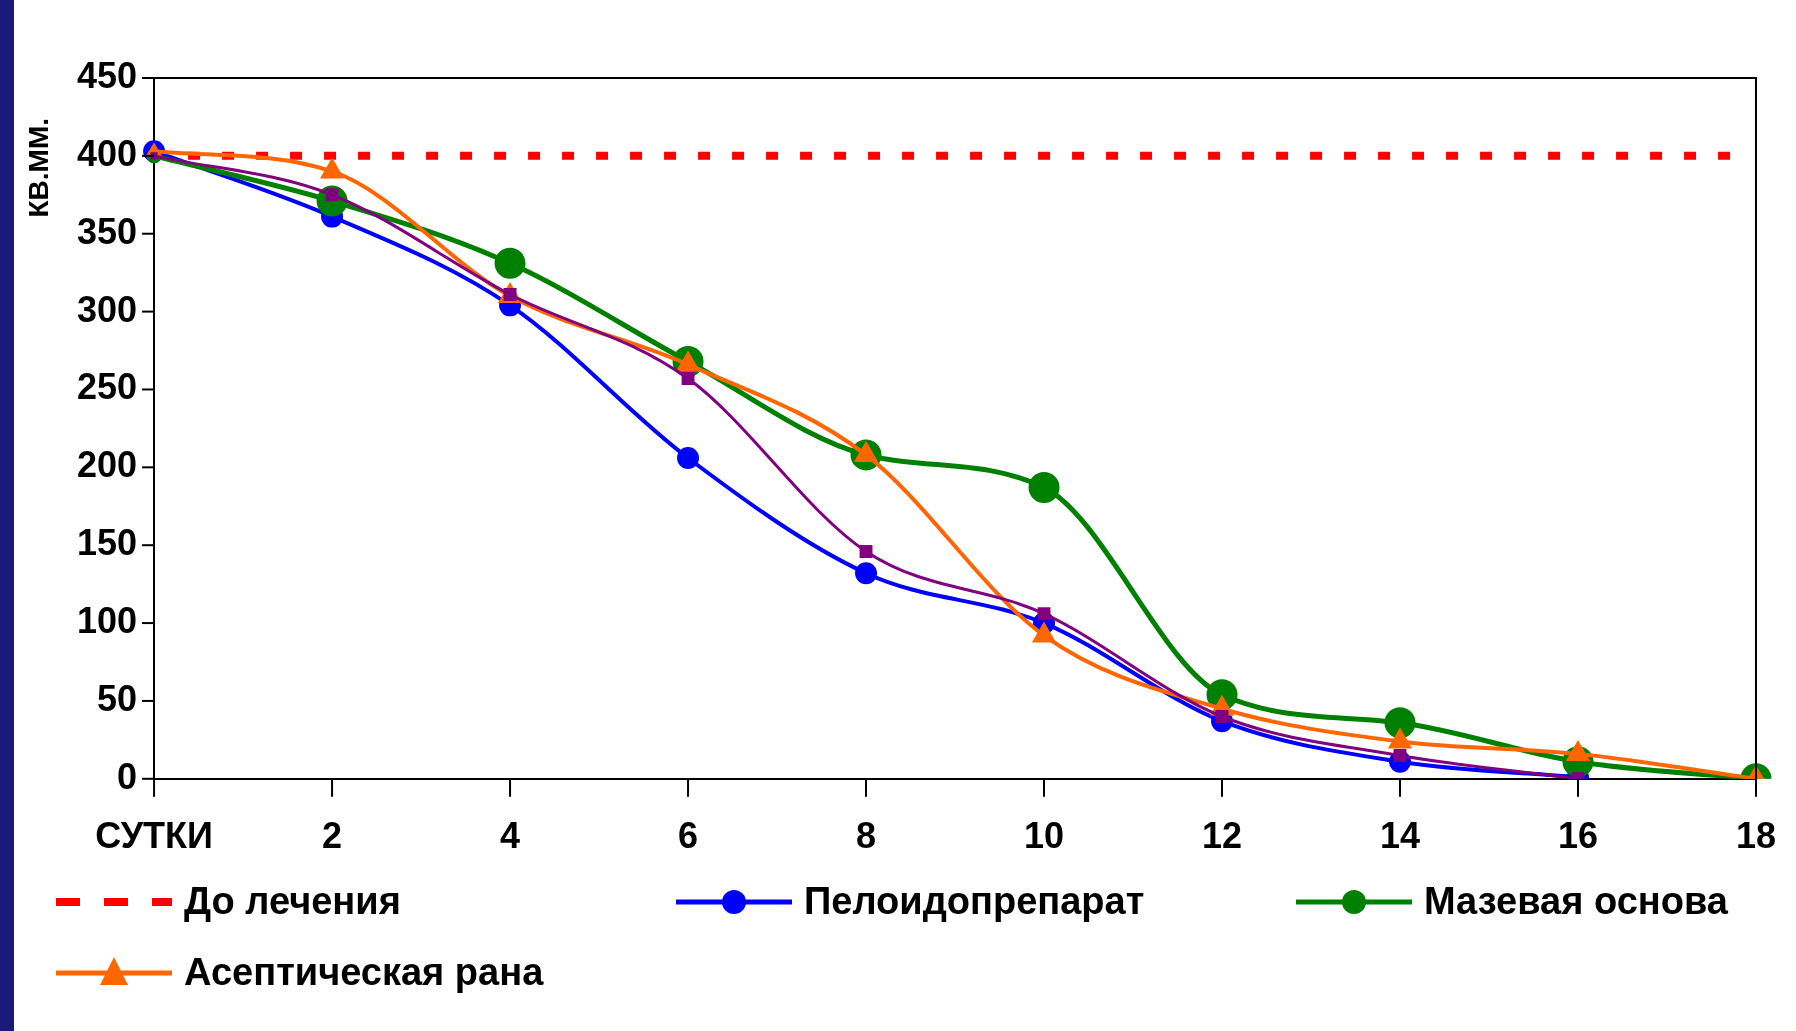  Describe the element at coordinates (1222, 836) in the screenshot. I see `x-tick-label: 12` at that location.